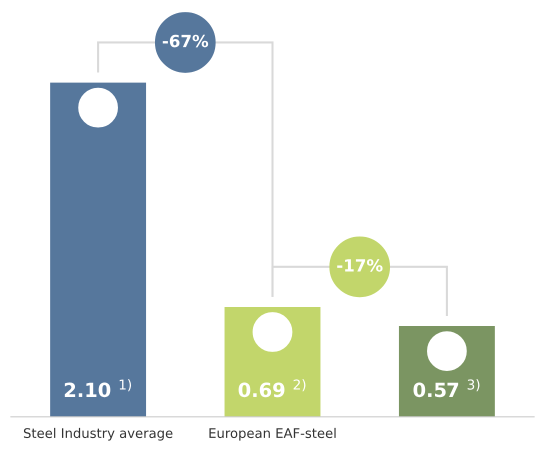 The width and height of the screenshot is (545, 453). What do you see at coordinates (272, 434) in the screenshot?
I see `x-tick-label: European EAF-steel` at bounding box center [272, 434].